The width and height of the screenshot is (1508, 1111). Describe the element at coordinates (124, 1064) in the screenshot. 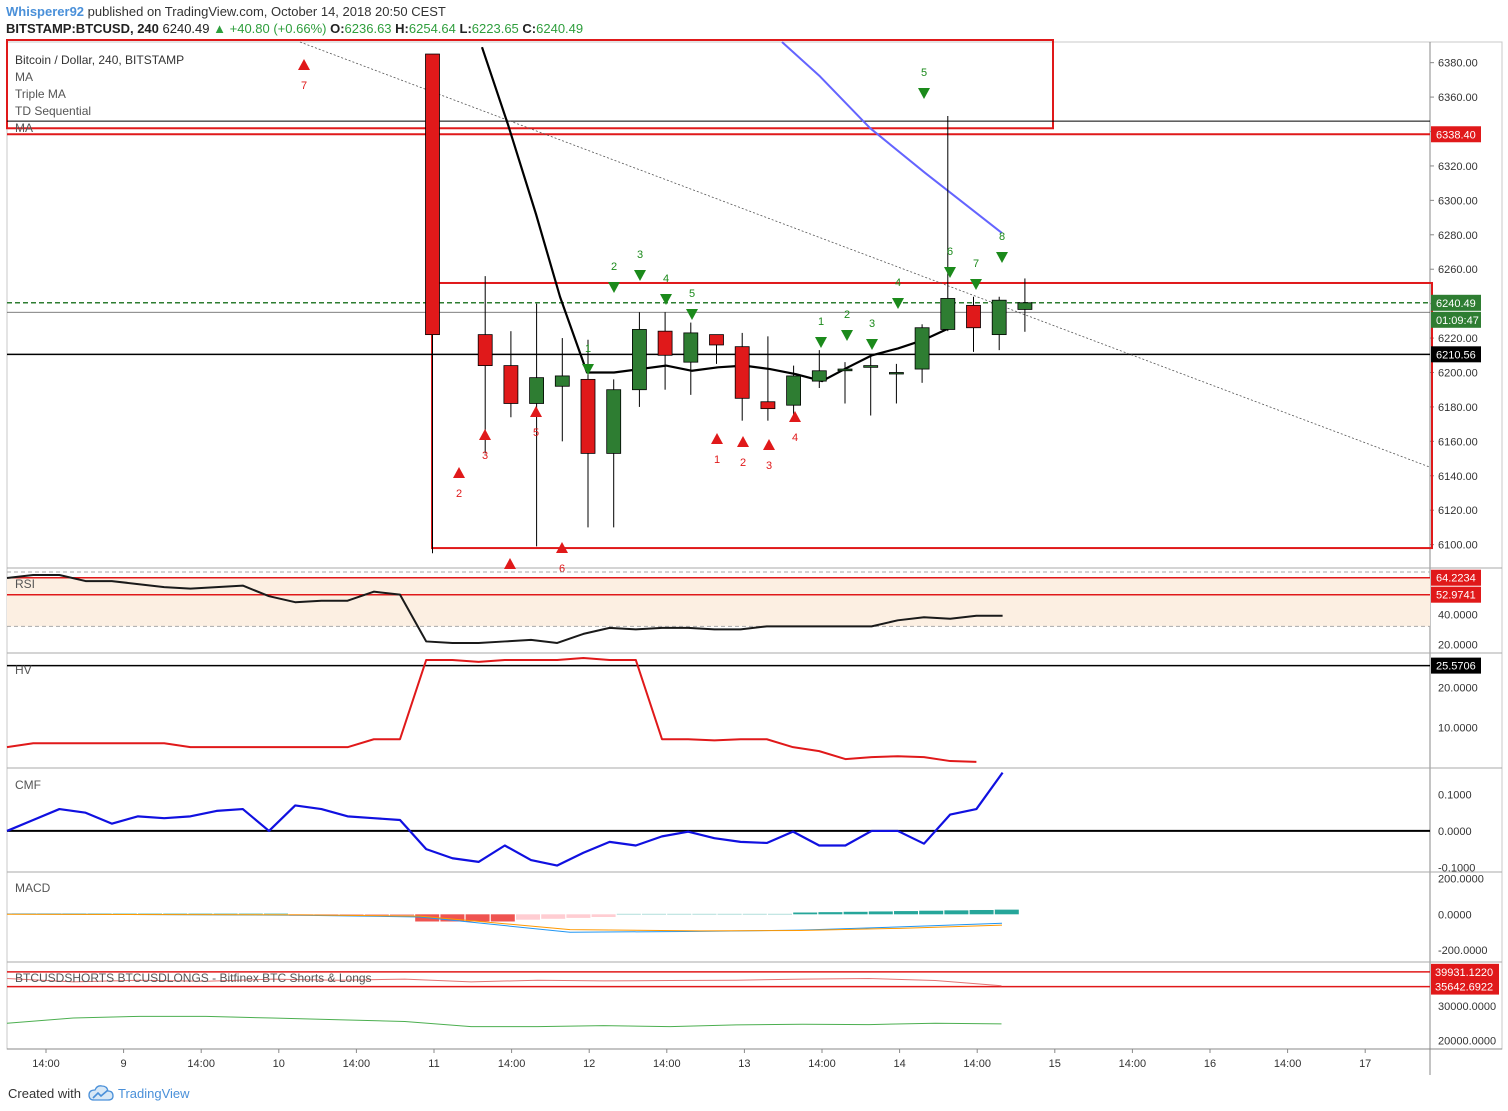

I see `time-tick-label: 9` at that location.